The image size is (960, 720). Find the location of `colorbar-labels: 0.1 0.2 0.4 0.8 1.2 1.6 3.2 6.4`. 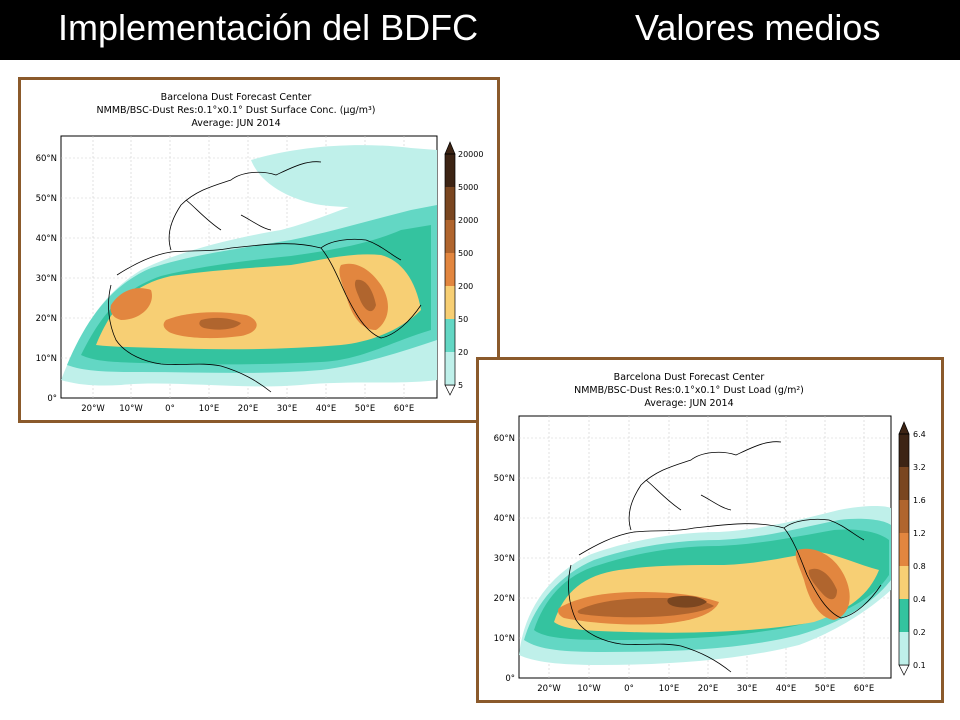

colorbar-labels: 0.1 0.2 0.4 0.8 1.2 1.6 3.2 6.4 is located at coordinates (919, 550).